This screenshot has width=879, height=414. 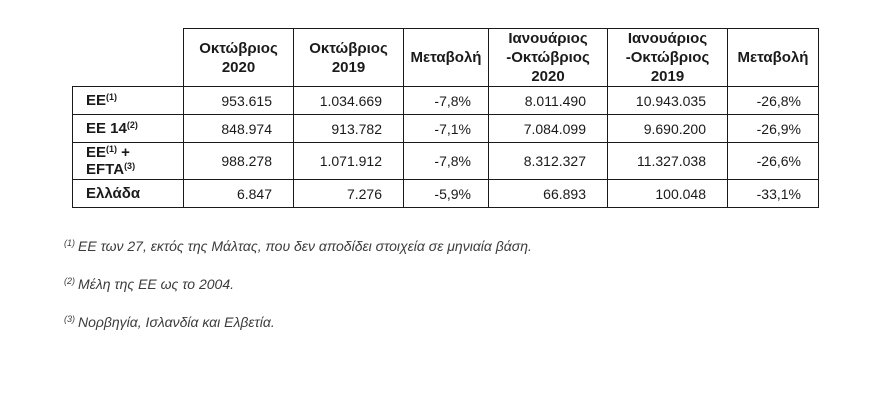 I want to click on row-label-eu-efta: ΕΕ(1) + EFTA(3), so click(x=128, y=161).